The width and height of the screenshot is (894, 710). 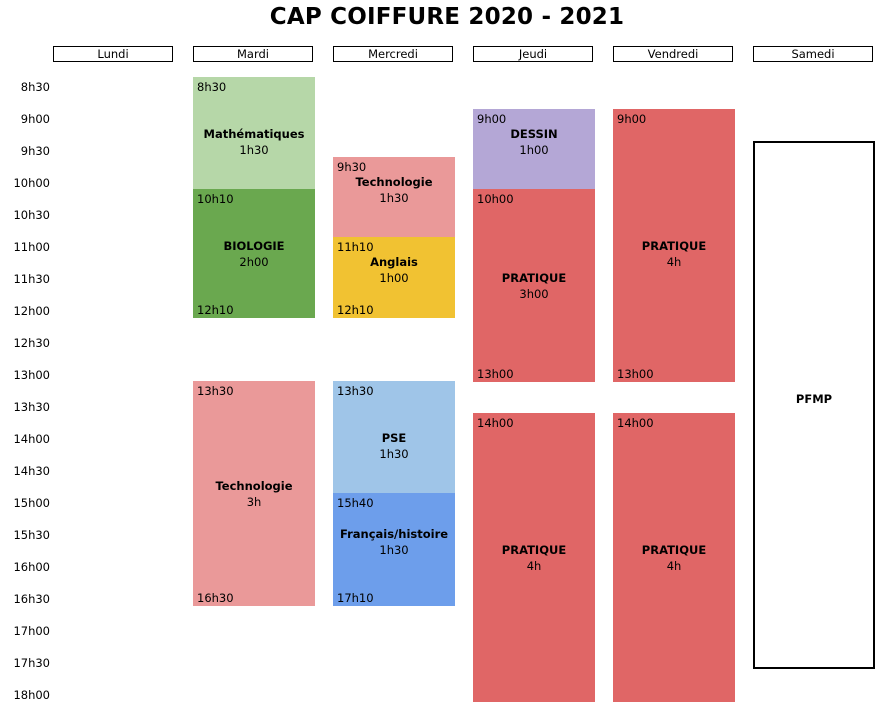 I want to click on course-block-dessin: 9h00 DESSIN 1h00, so click(x=534, y=149).